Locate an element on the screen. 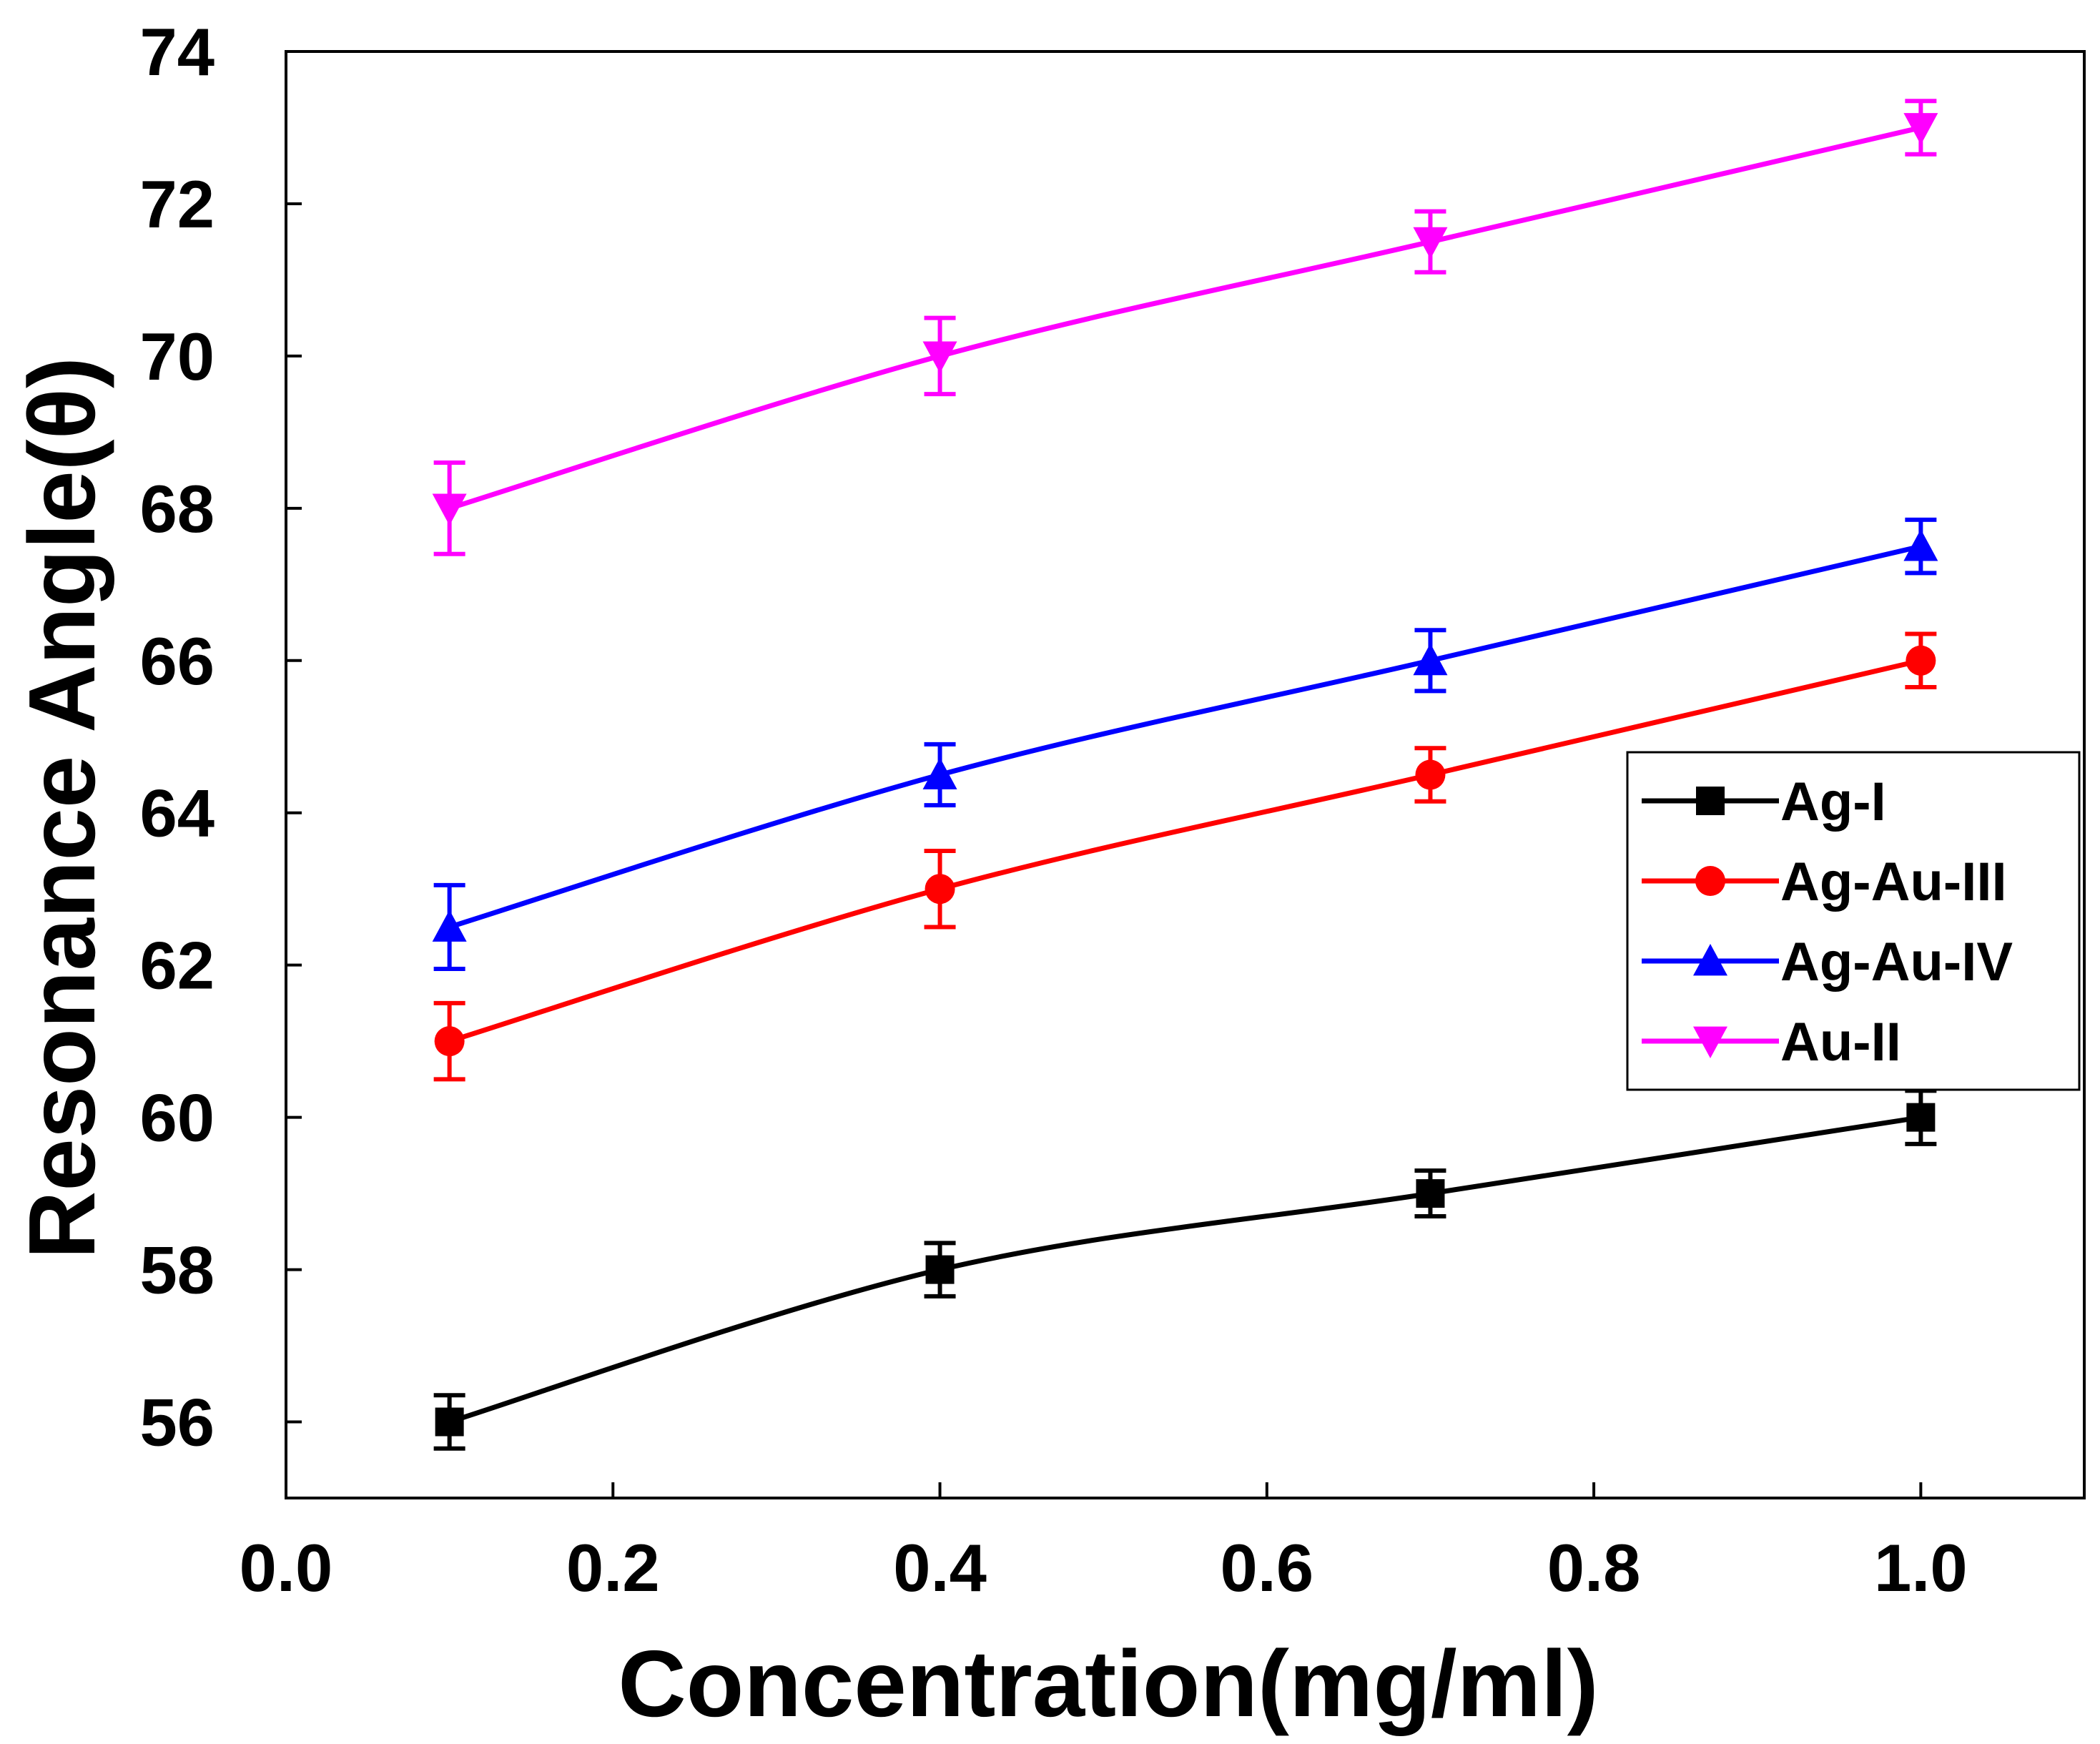 This screenshot has width=2100, height=1744. legend-label: Ag-I is located at coordinates (1833, 802).